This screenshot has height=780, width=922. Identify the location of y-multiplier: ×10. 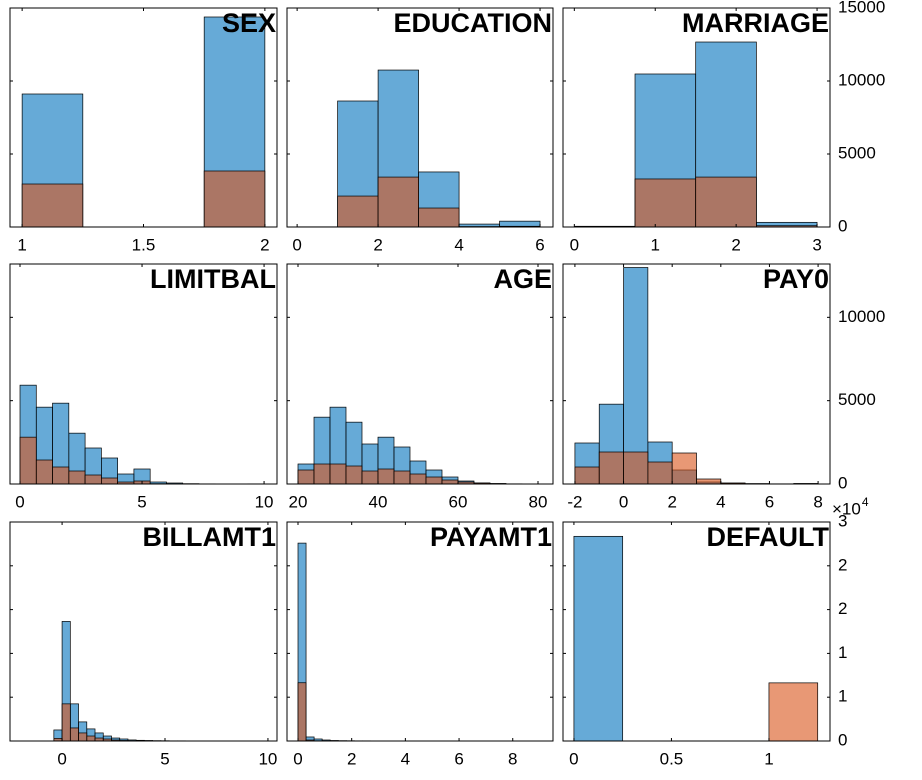
(846, 508).